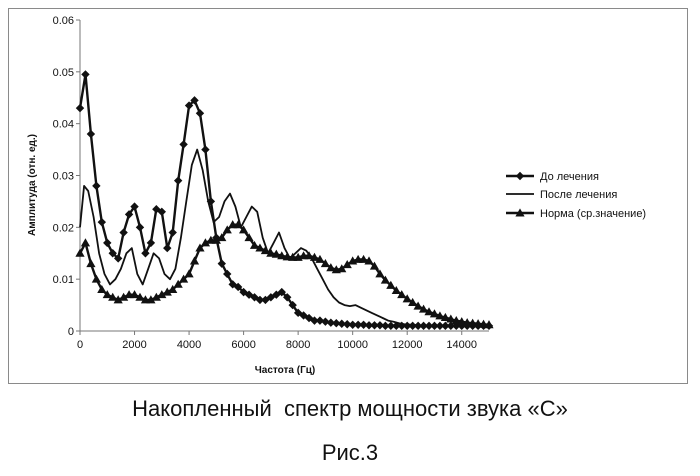  What do you see at coordinates (407, 345) in the screenshot?
I see `x-tick-label: 12000` at bounding box center [407, 345].